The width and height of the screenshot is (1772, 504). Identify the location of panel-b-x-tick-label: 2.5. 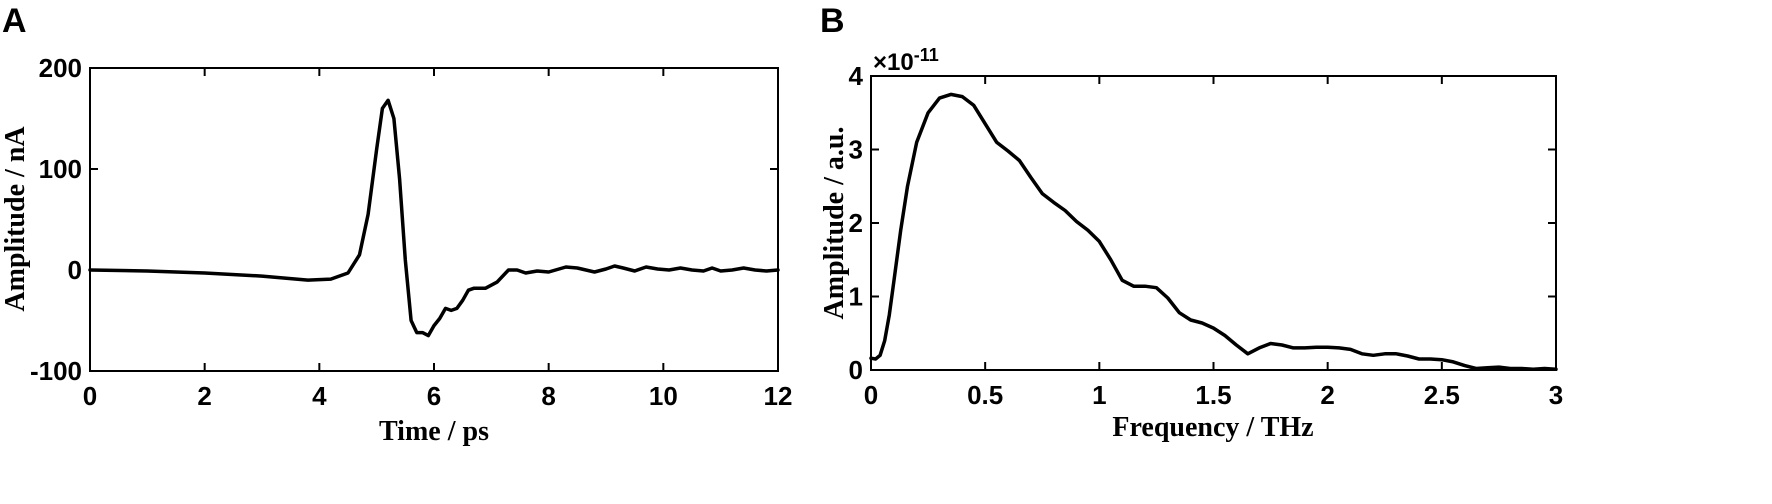
(1442, 395).